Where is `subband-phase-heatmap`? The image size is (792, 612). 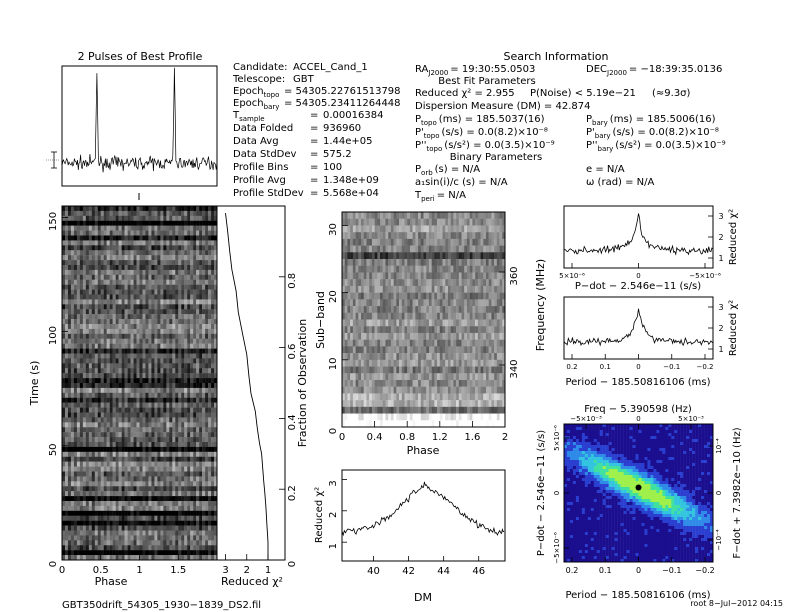
subband-phase-heatmap is located at coordinates (423, 319).